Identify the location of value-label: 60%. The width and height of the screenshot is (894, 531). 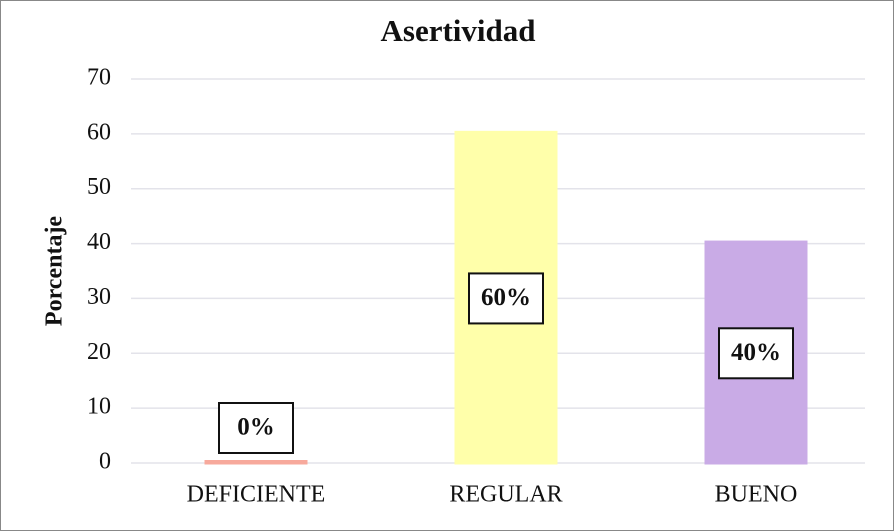
(506, 297).